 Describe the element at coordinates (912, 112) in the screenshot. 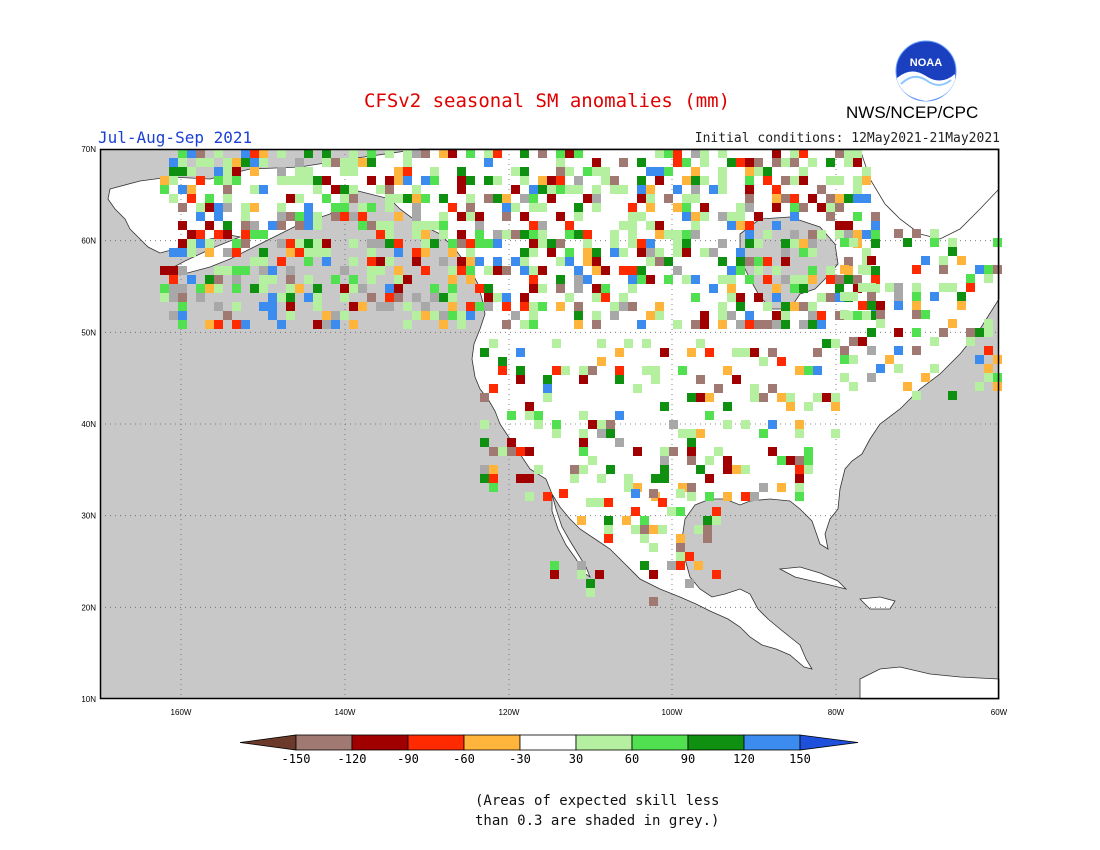

I see `agency-label: NWS/NCEP/CPC` at that location.